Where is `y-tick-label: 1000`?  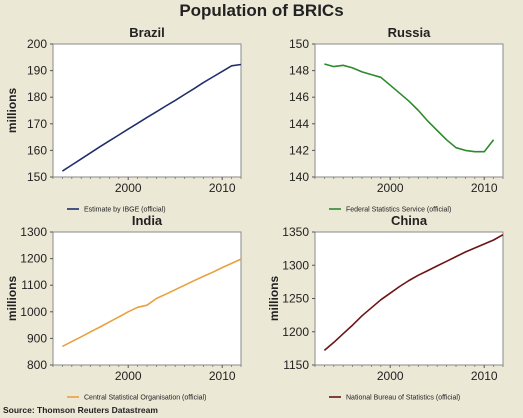
y-tick-label: 1000 is located at coordinates (33, 312).